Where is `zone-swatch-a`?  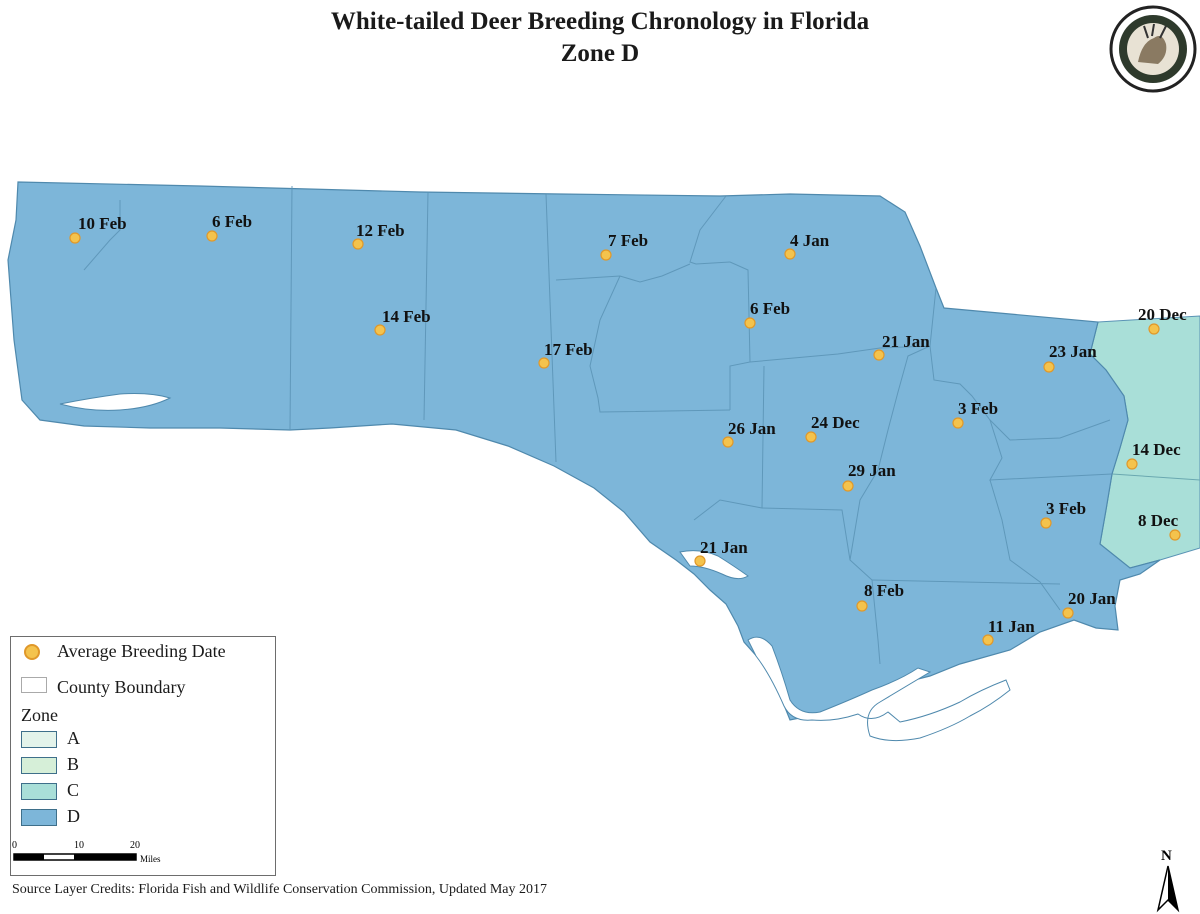
zone-swatch-a is located at coordinates (39, 739).